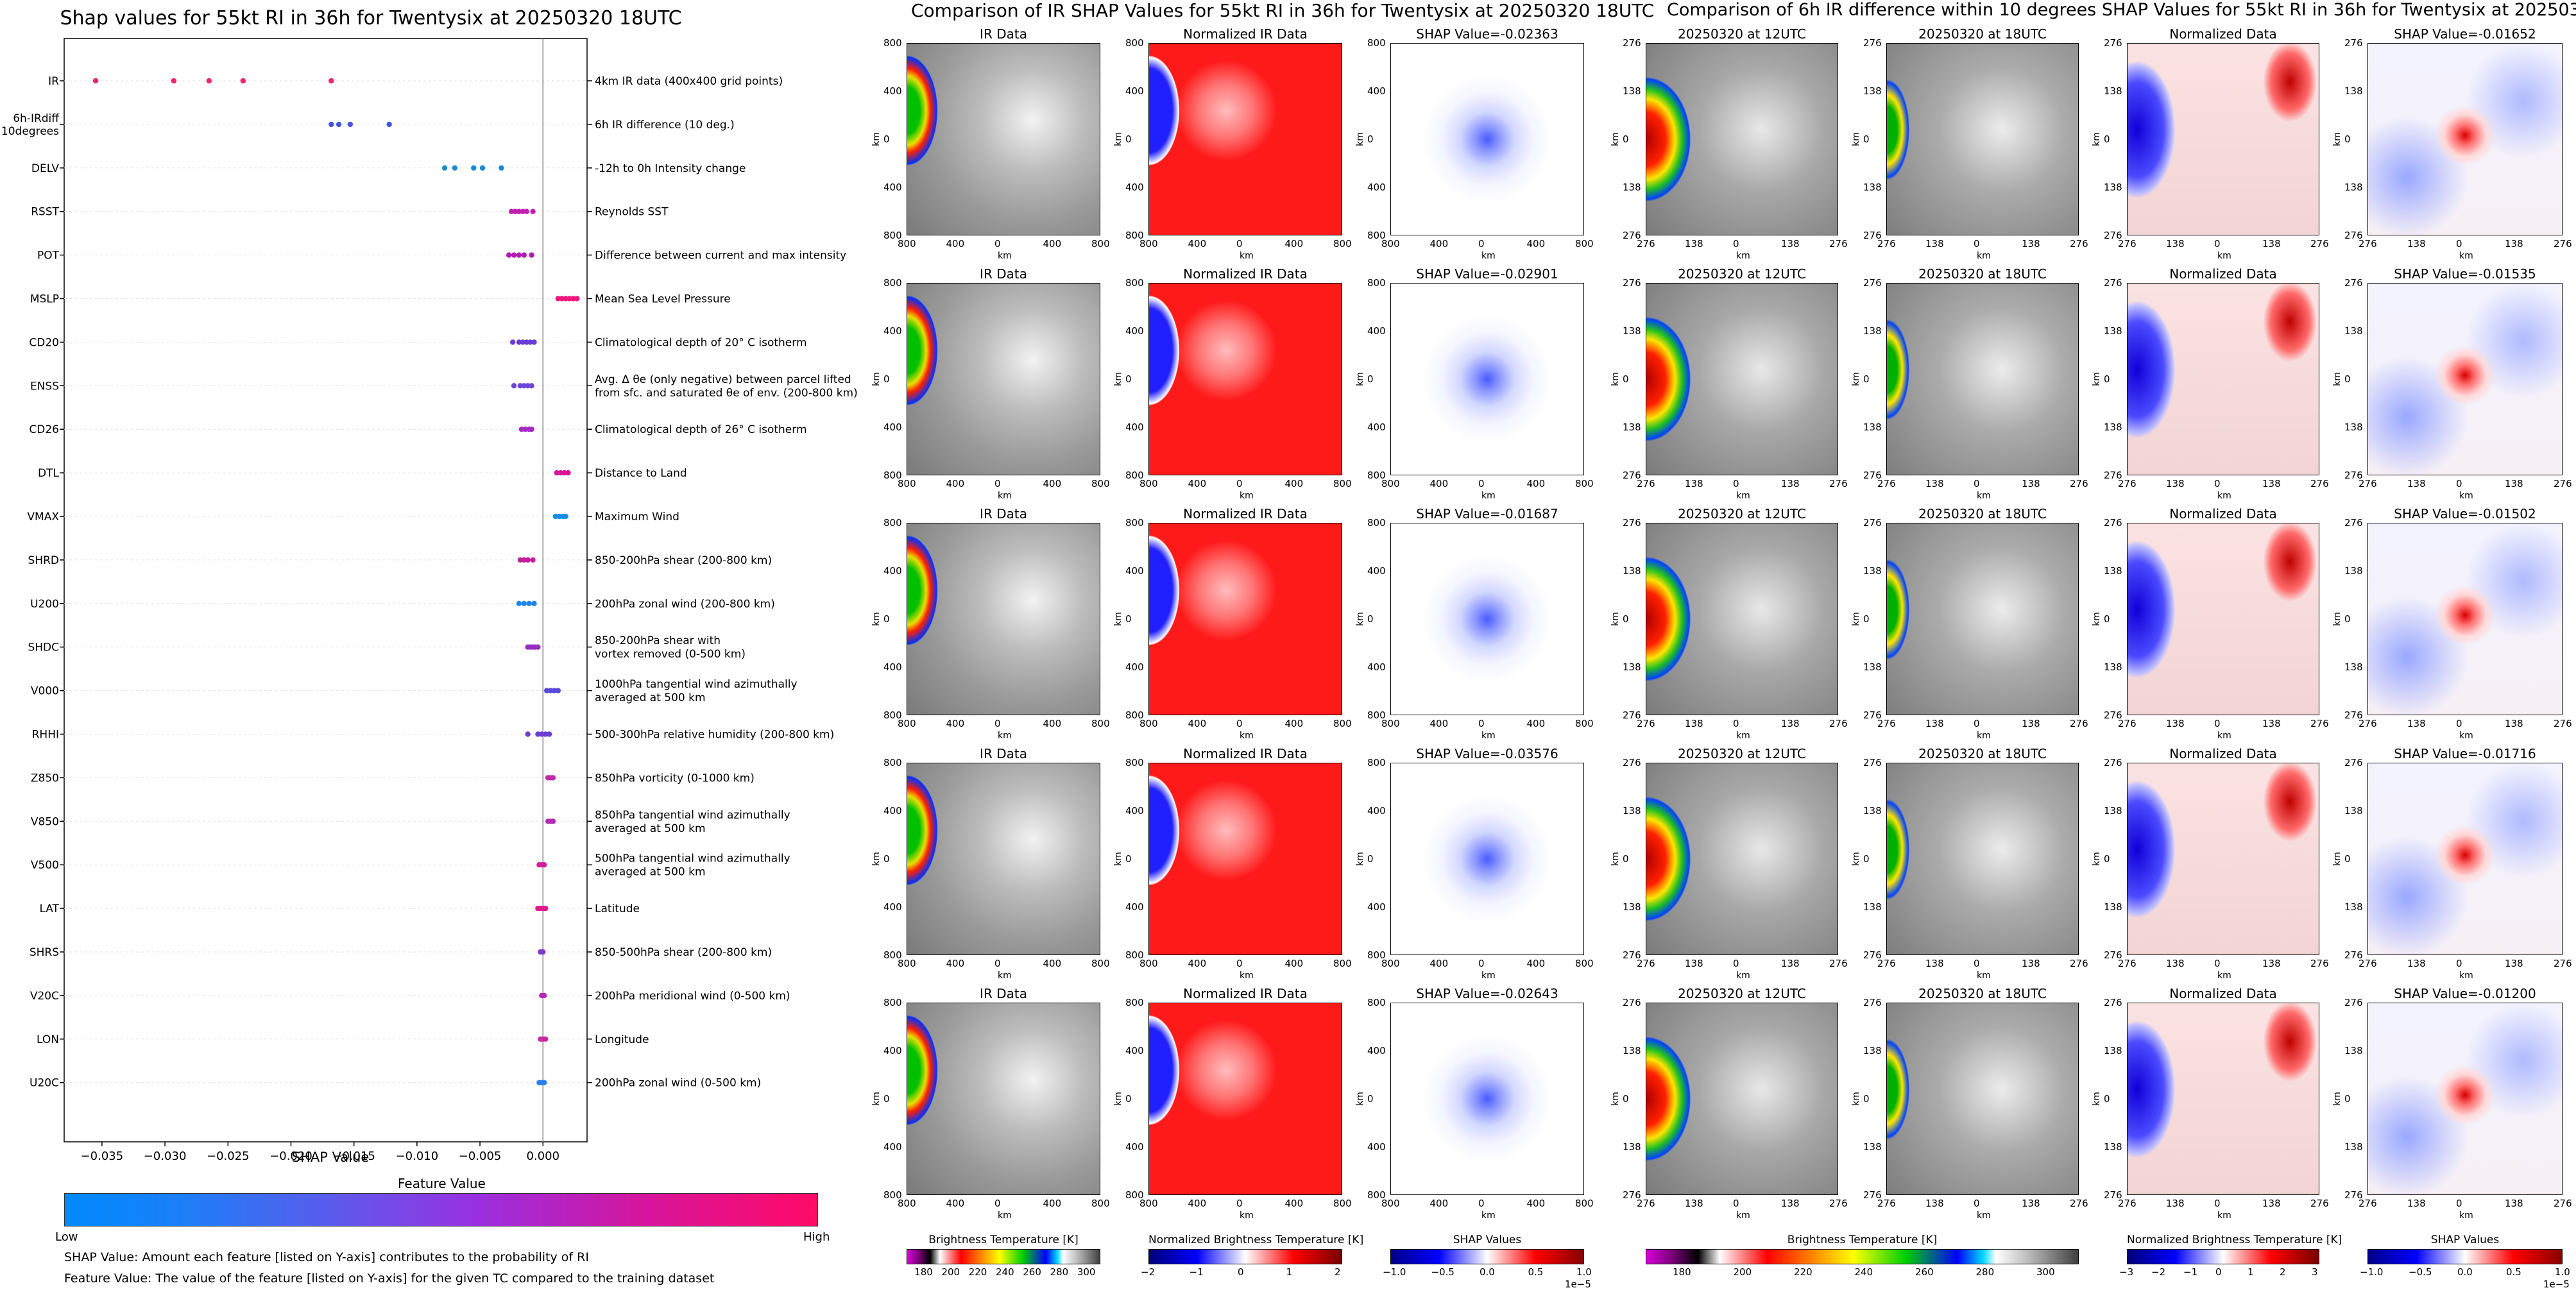 This screenshot has width=2576, height=1290. What do you see at coordinates (892, 811) in the screenshot?
I see `ir-data-panel-3-ytick: 400` at bounding box center [892, 811].